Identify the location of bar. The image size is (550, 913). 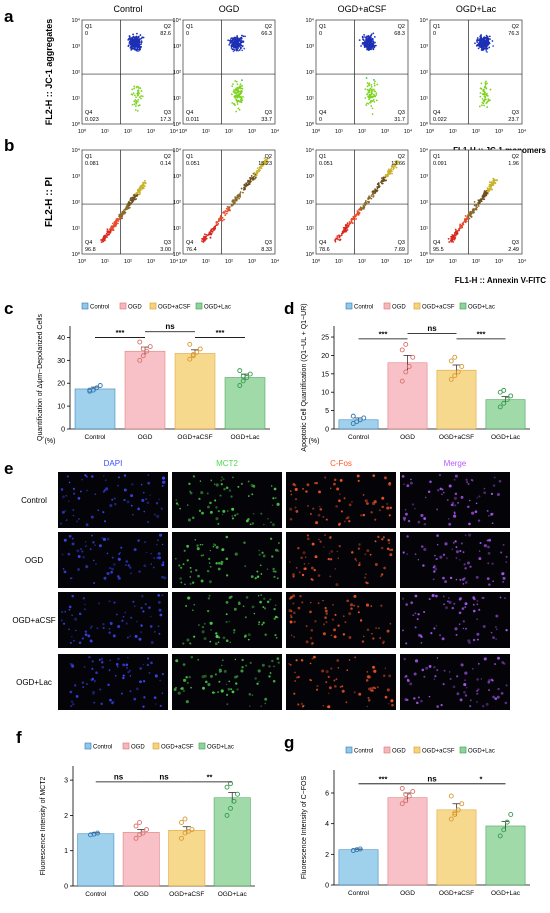
(95, 409).